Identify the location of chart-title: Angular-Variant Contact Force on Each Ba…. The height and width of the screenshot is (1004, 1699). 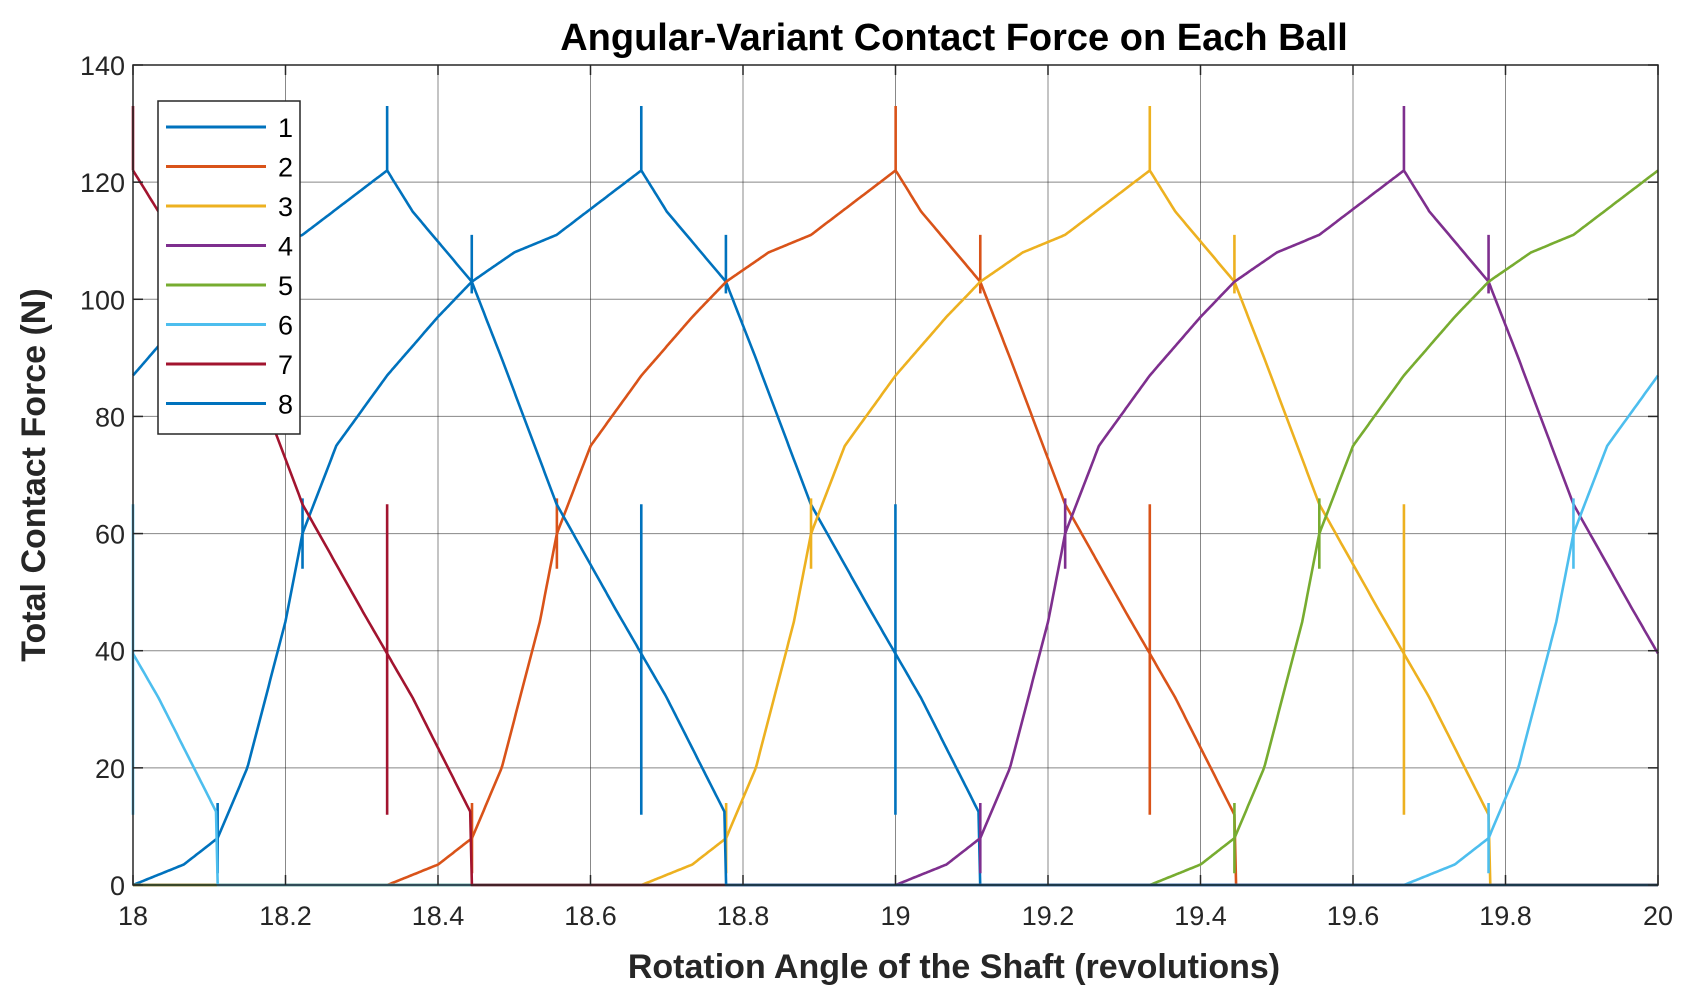
(954, 38).